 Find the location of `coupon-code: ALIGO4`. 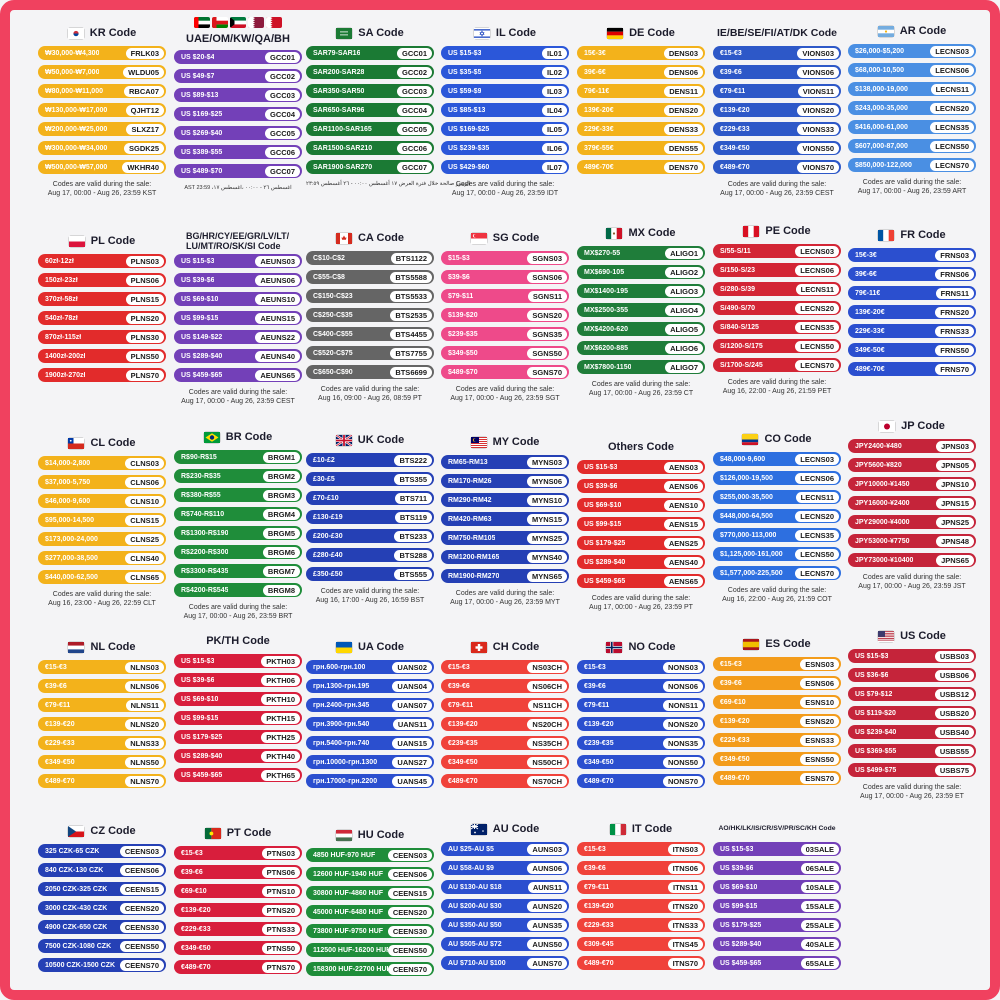

coupon-code: ALIGO4 is located at coordinates (684, 310).